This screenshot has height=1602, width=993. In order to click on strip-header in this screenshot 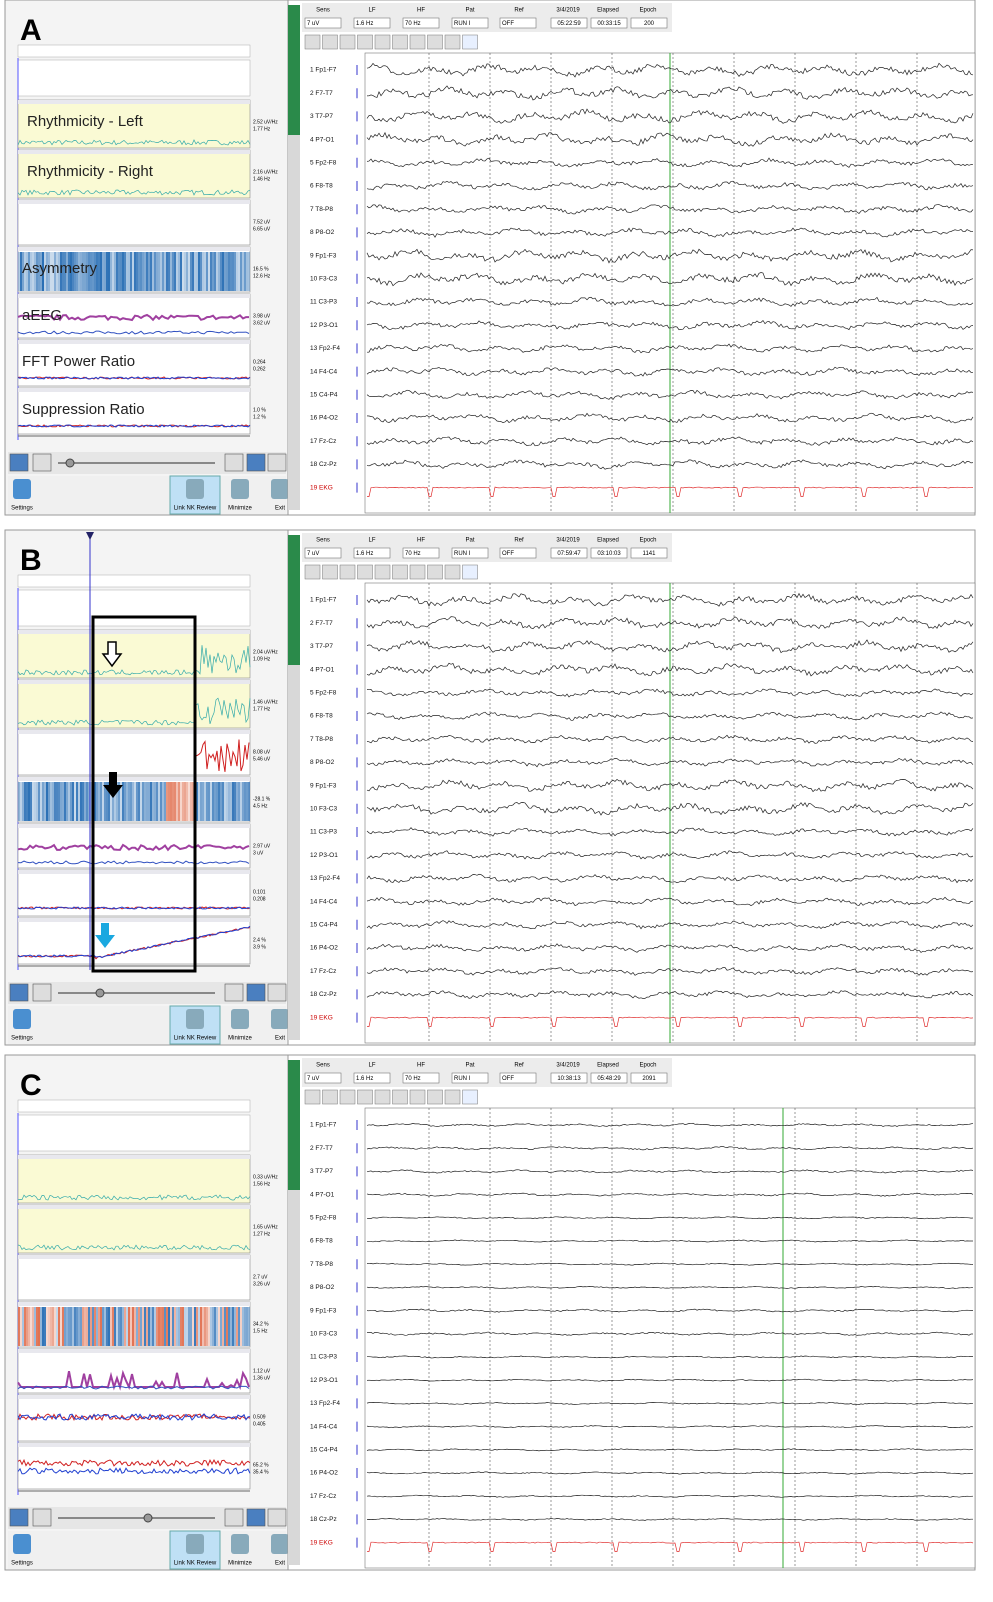, I will do `click(134, 152)`.